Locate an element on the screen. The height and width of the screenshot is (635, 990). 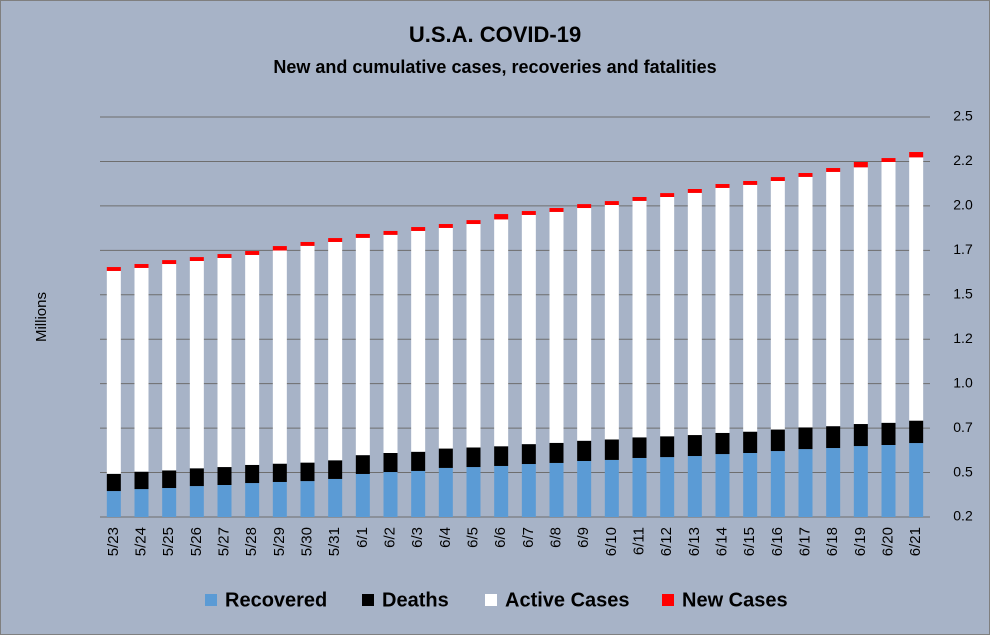
x-tick-label: 6/5 is located at coordinates (472, 537).